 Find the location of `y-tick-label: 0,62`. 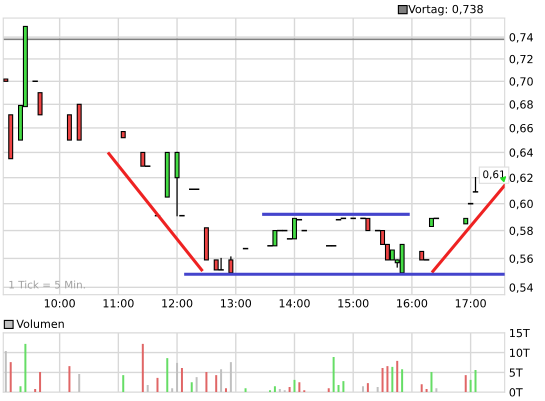

y-tick-label: 0,62 is located at coordinates (521, 179).